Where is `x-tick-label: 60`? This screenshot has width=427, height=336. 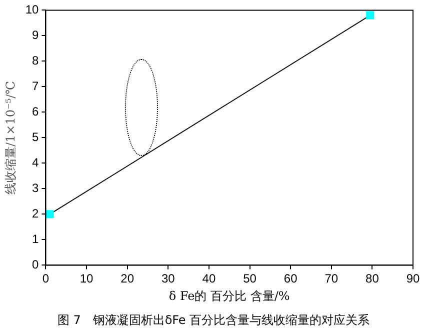
x-tick-label: 60 is located at coordinates (291, 279).